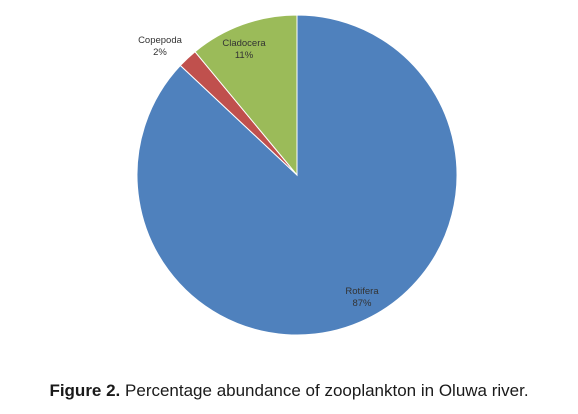  I want to click on figure-number: Figure 2., so click(85, 390).